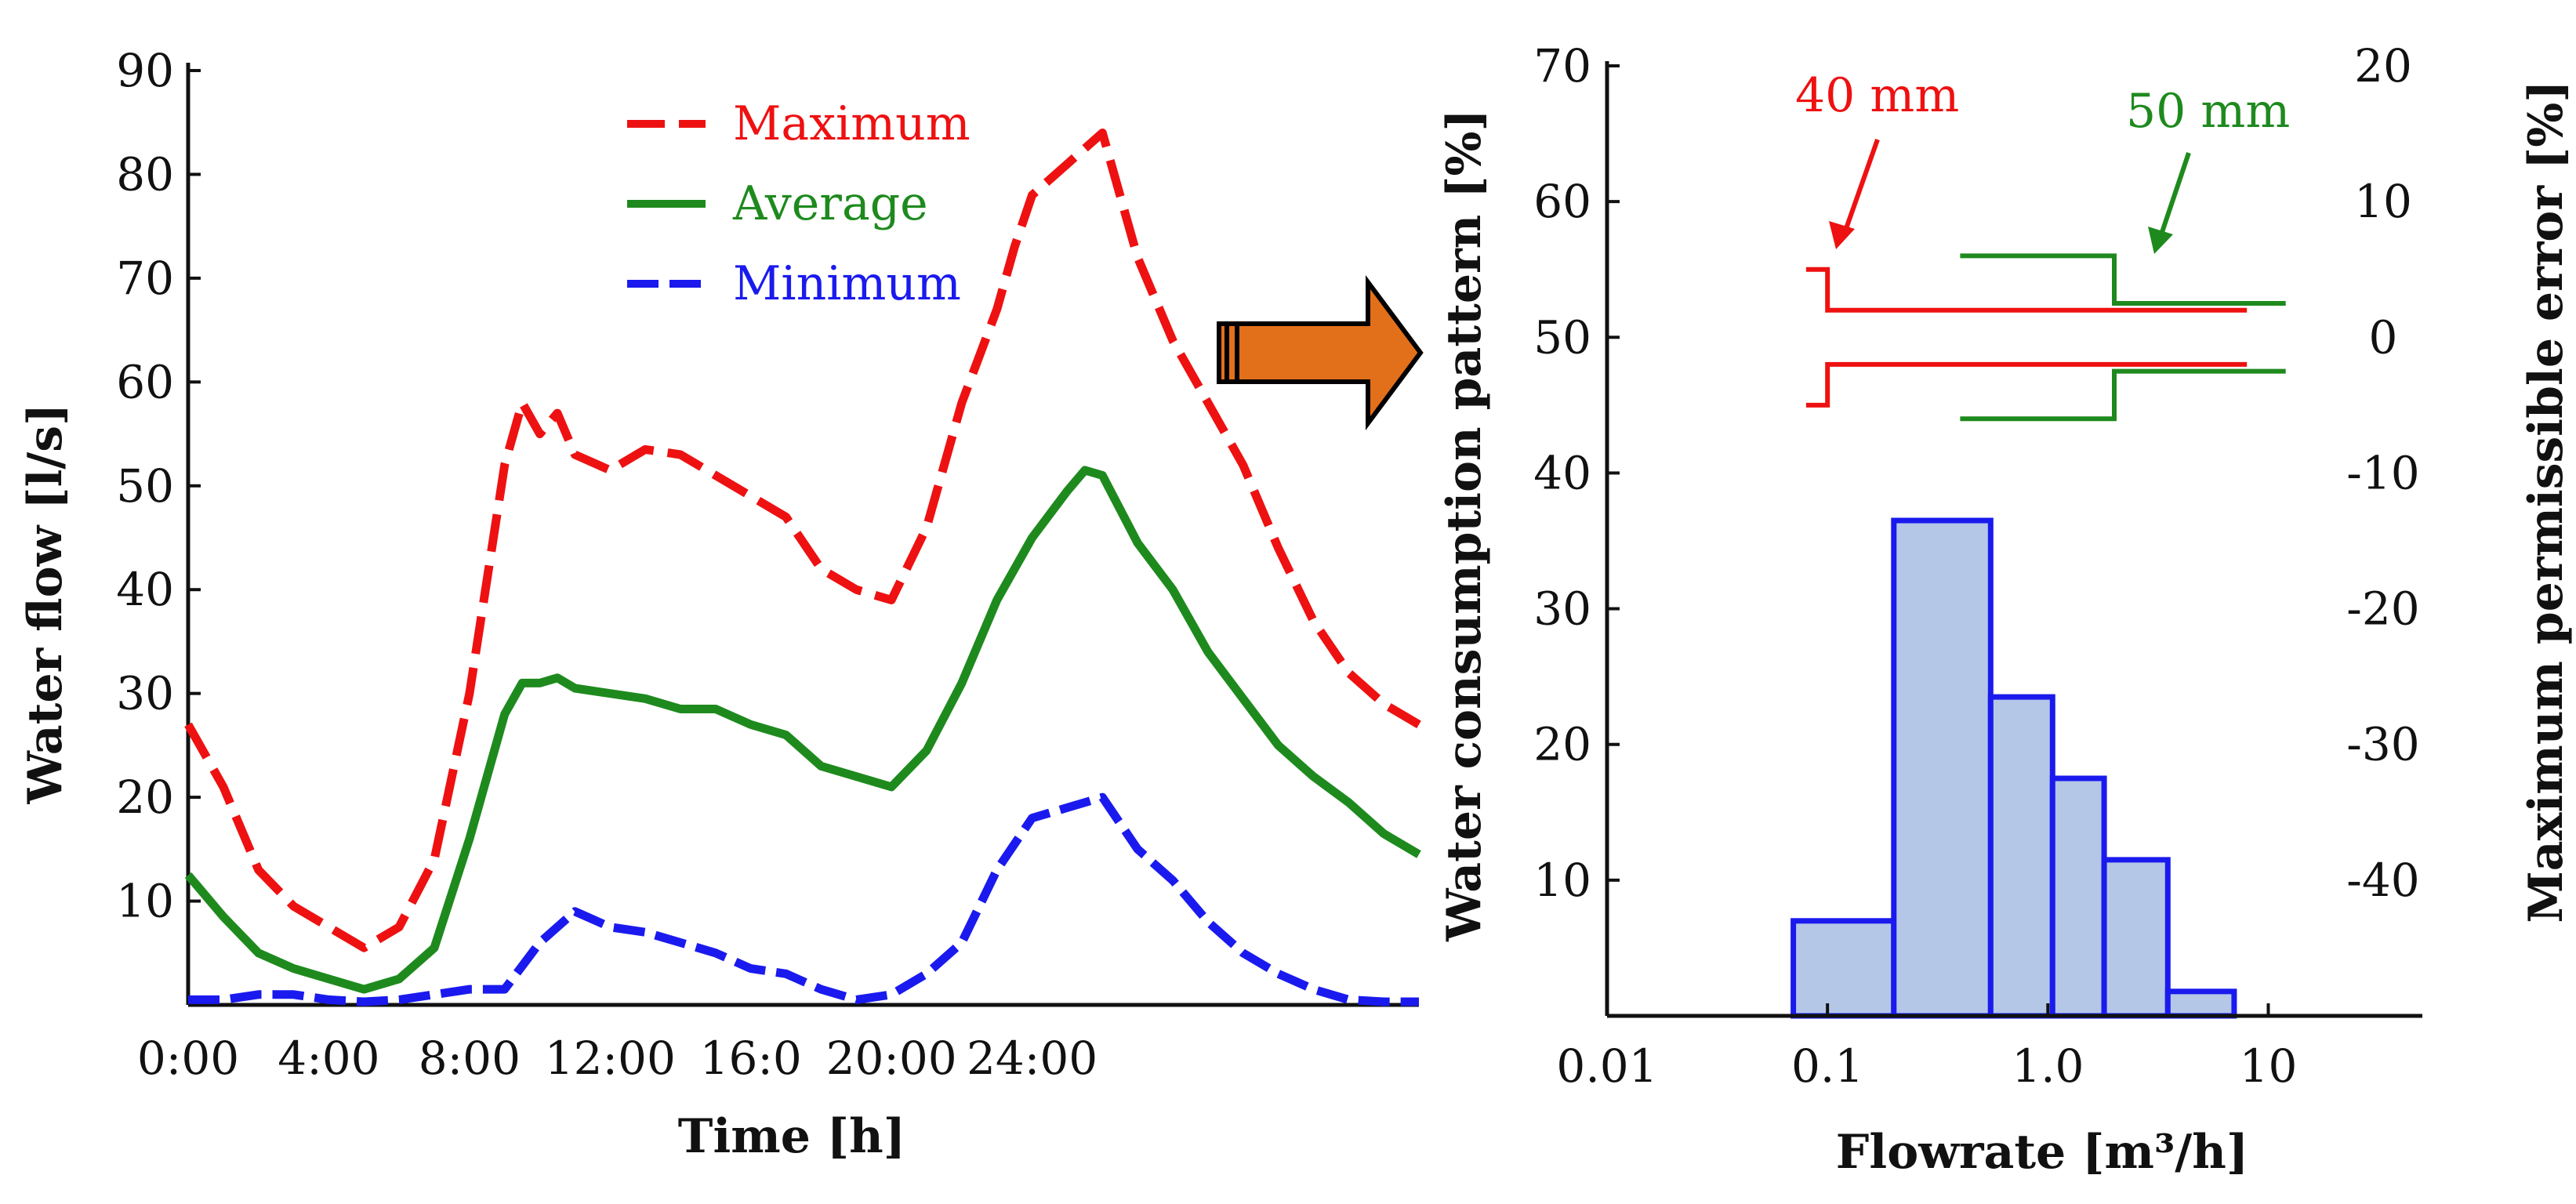 The width and height of the screenshot is (2576, 1204). I want to click on left-x-tick-label: 8:00, so click(470, 1058).